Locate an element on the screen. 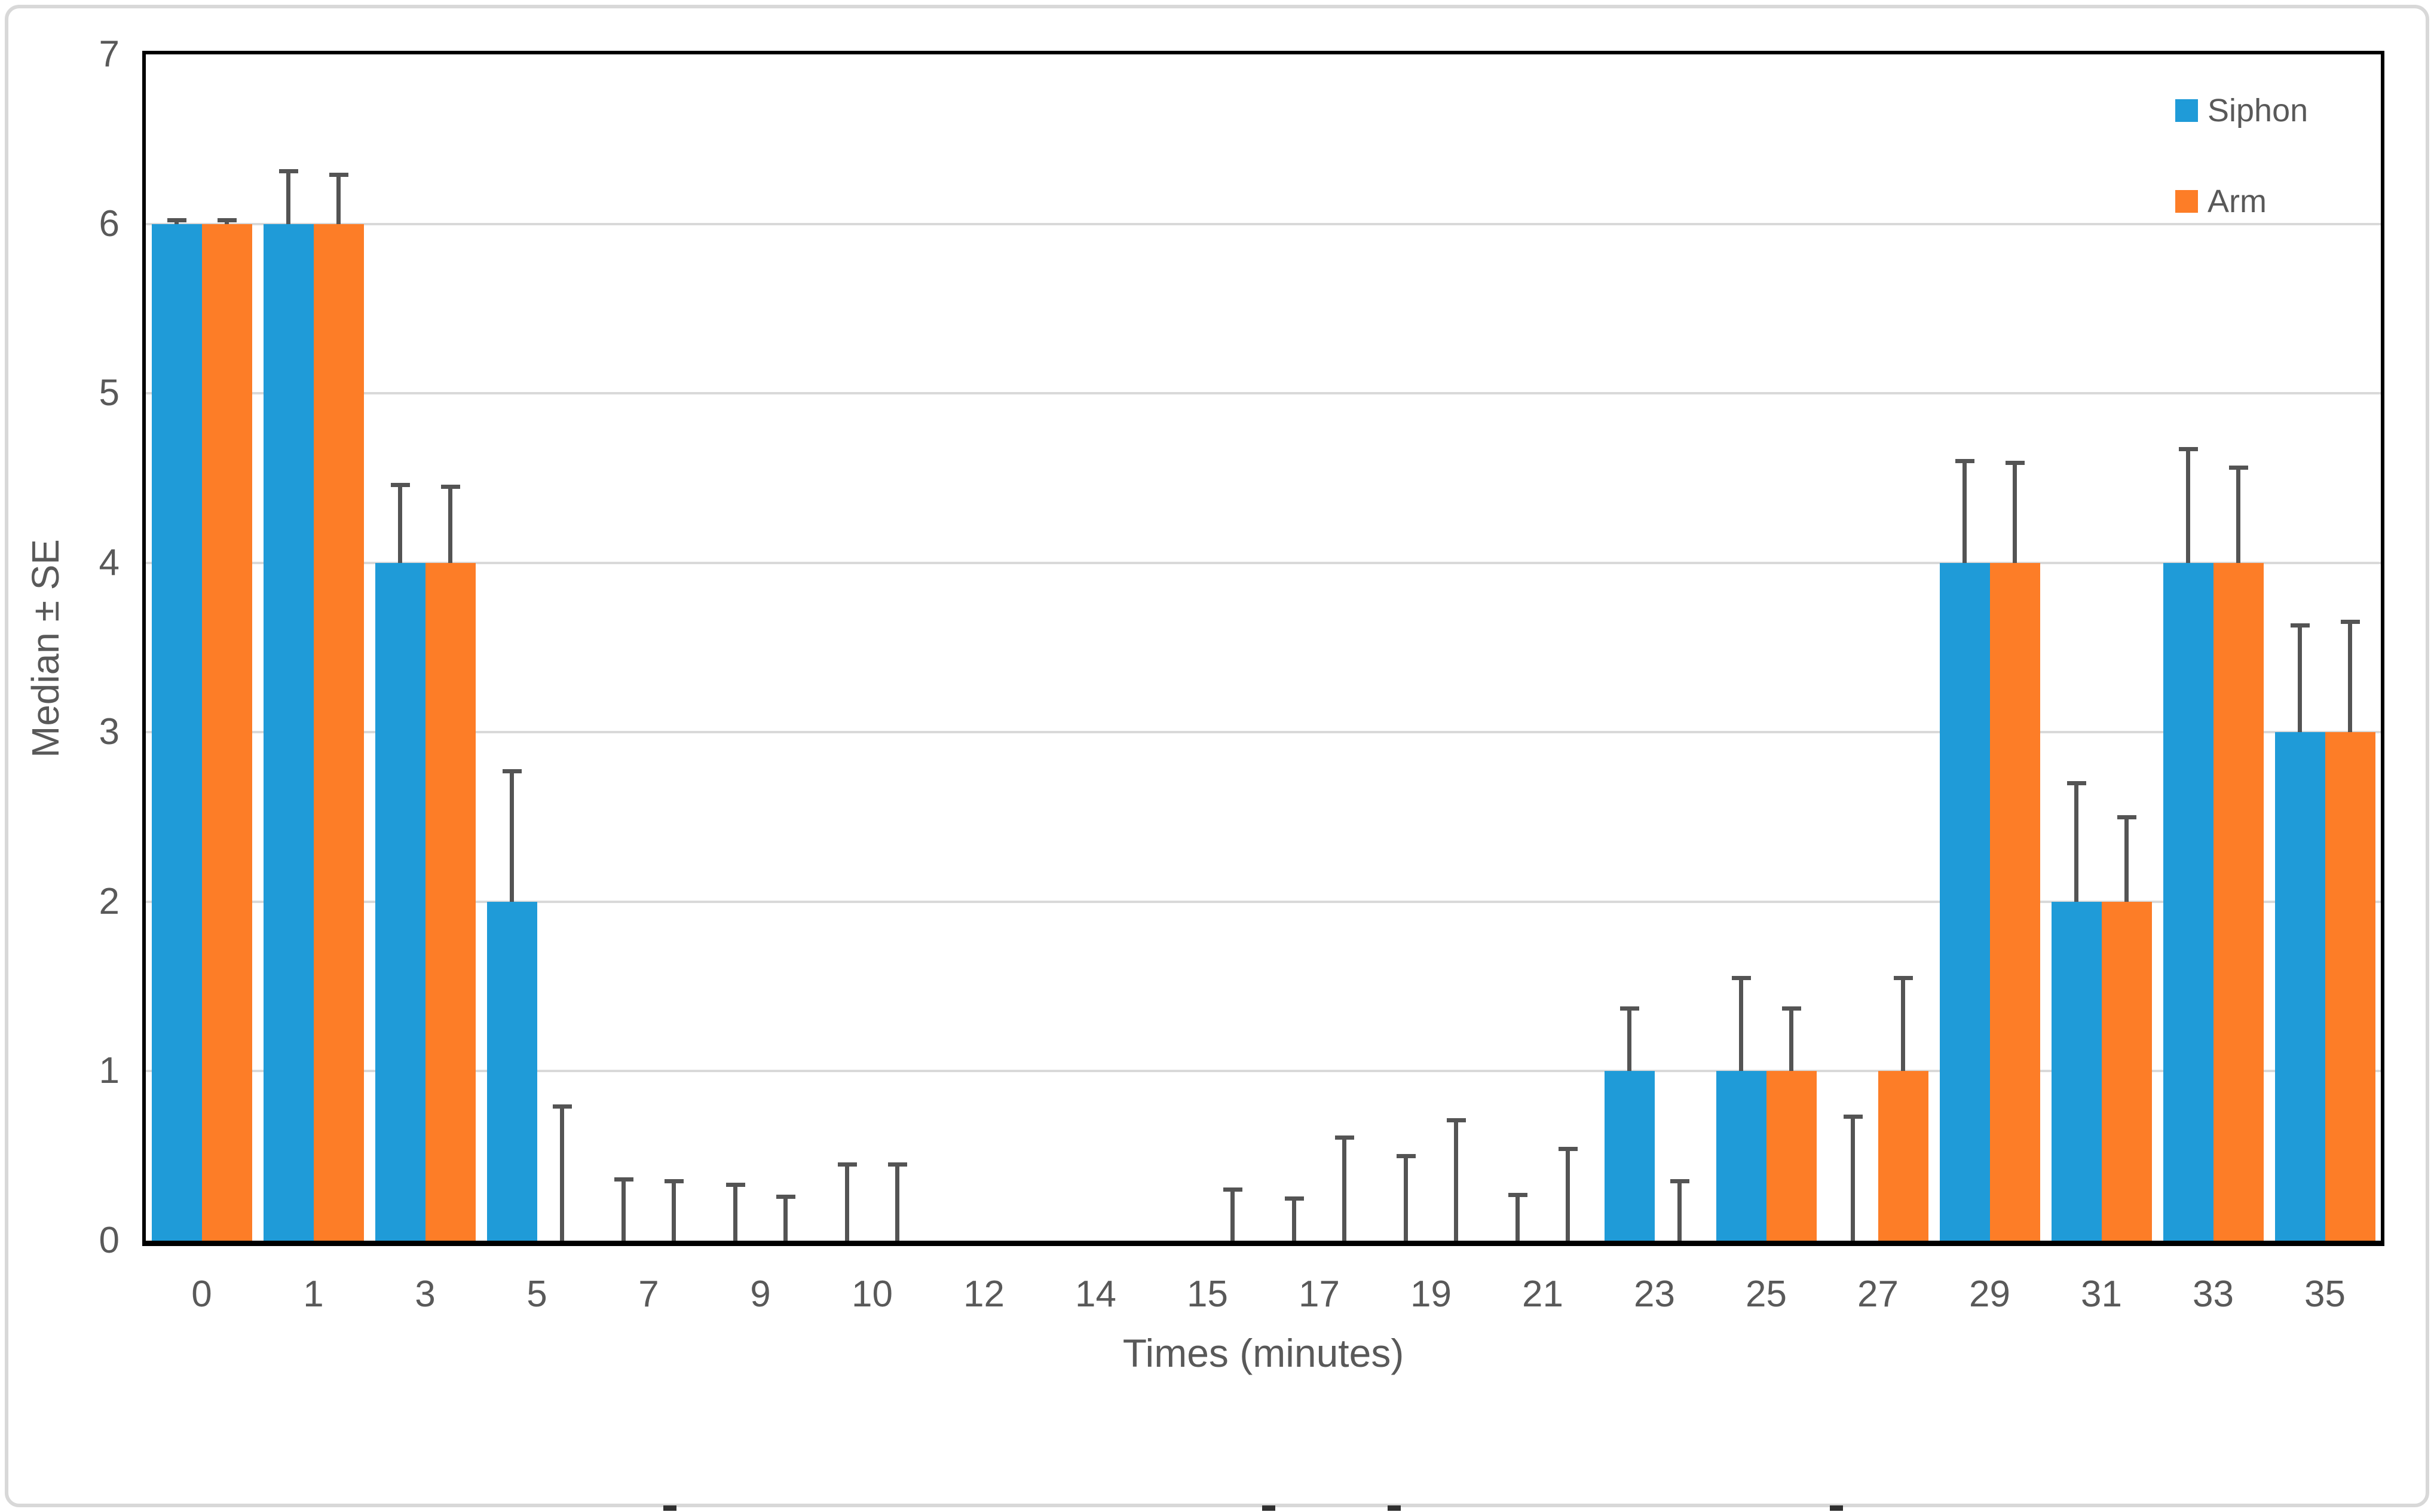 Image resolution: width=2434 pixels, height=1512 pixels. y-tick-label-4: 4 is located at coordinates (109, 562).